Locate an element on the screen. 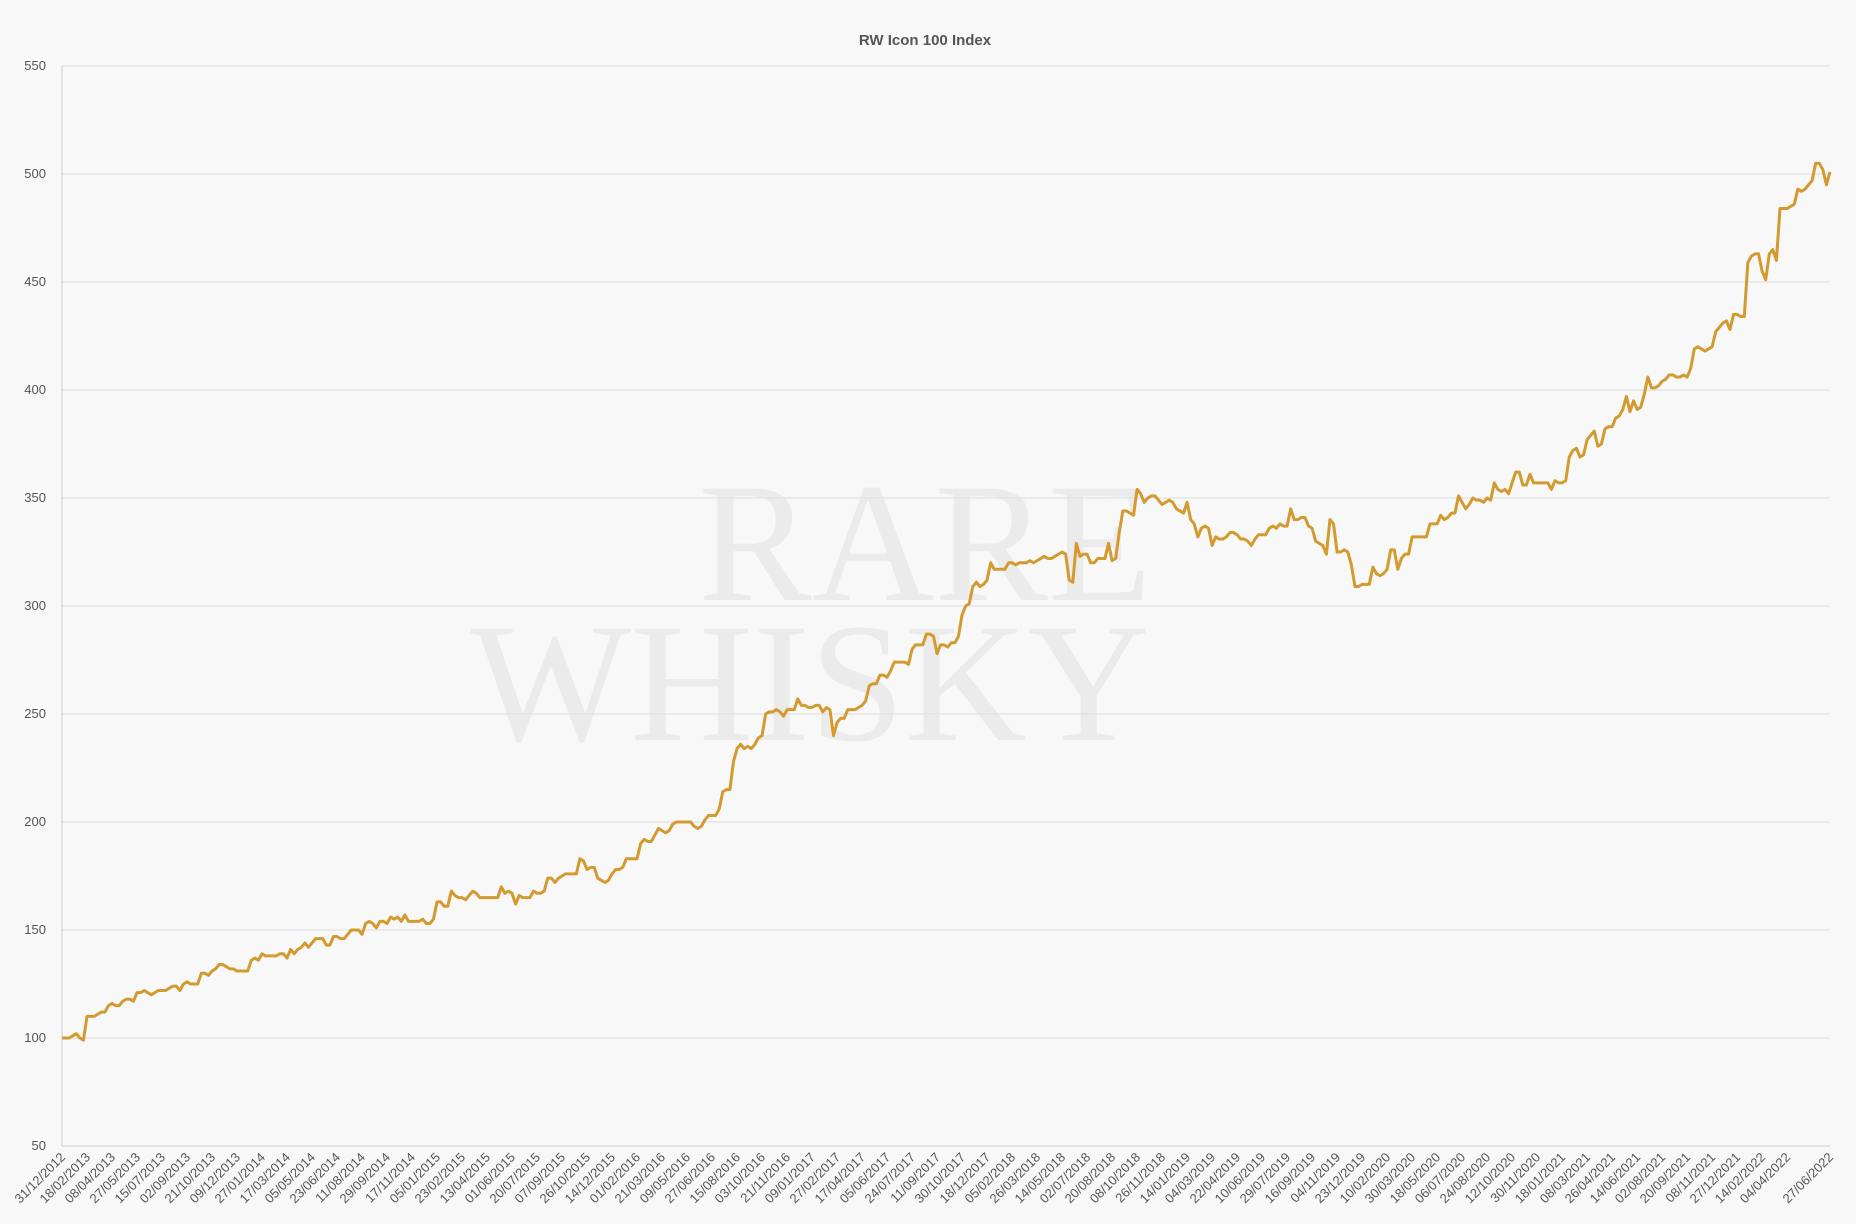 This screenshot has height=1224, width=1856. y-tick-label: 200 is located at coordinates (35, 821).